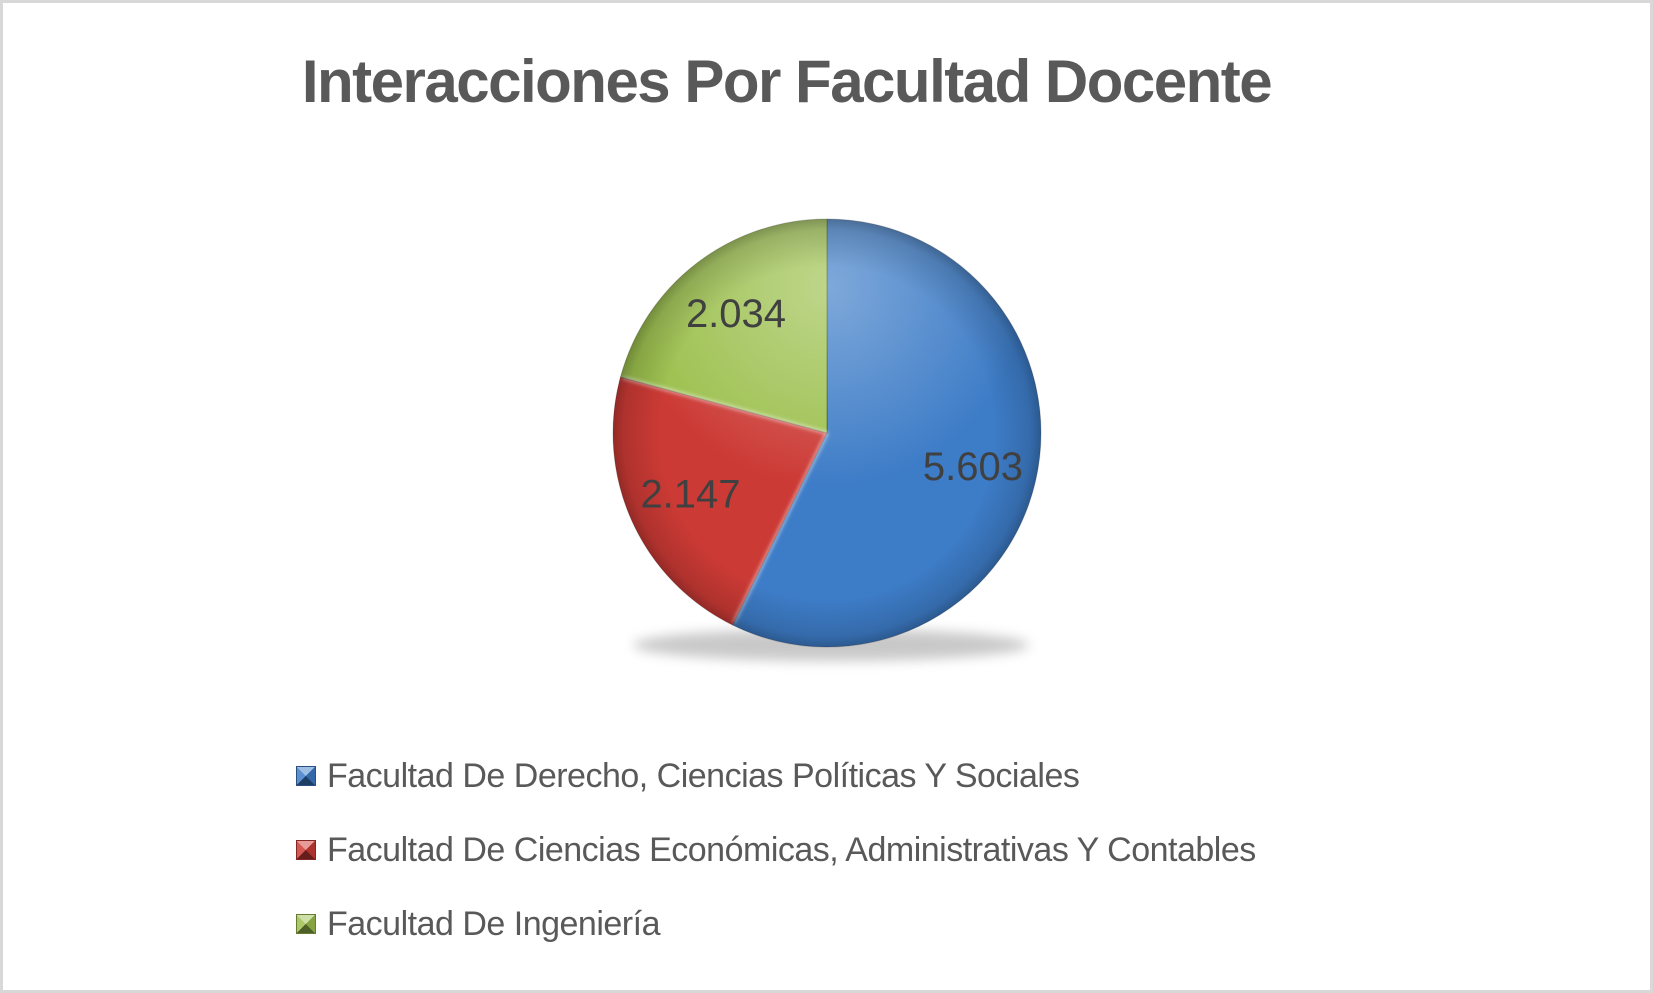 Image resolution: width=1653 pixels, height=993 pixels. I want to click on legend-item: Facultad De Ingeniería, so click(776, 924).